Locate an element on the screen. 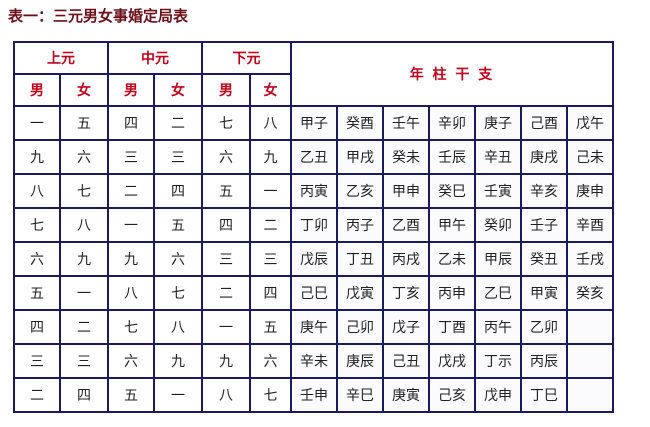  ganzhi-cell: 戊申 is located at coordinates (498, 395).